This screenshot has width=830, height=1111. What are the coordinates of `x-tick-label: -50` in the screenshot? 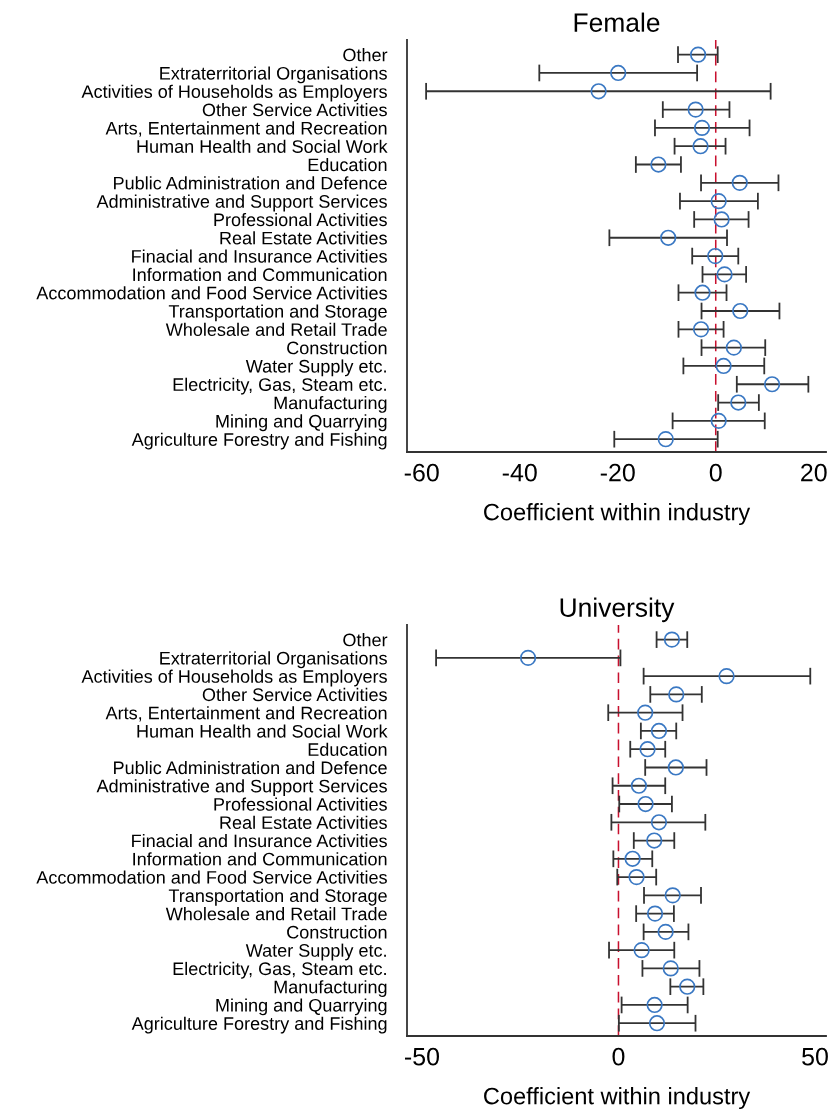 It's located at (422, 1056).